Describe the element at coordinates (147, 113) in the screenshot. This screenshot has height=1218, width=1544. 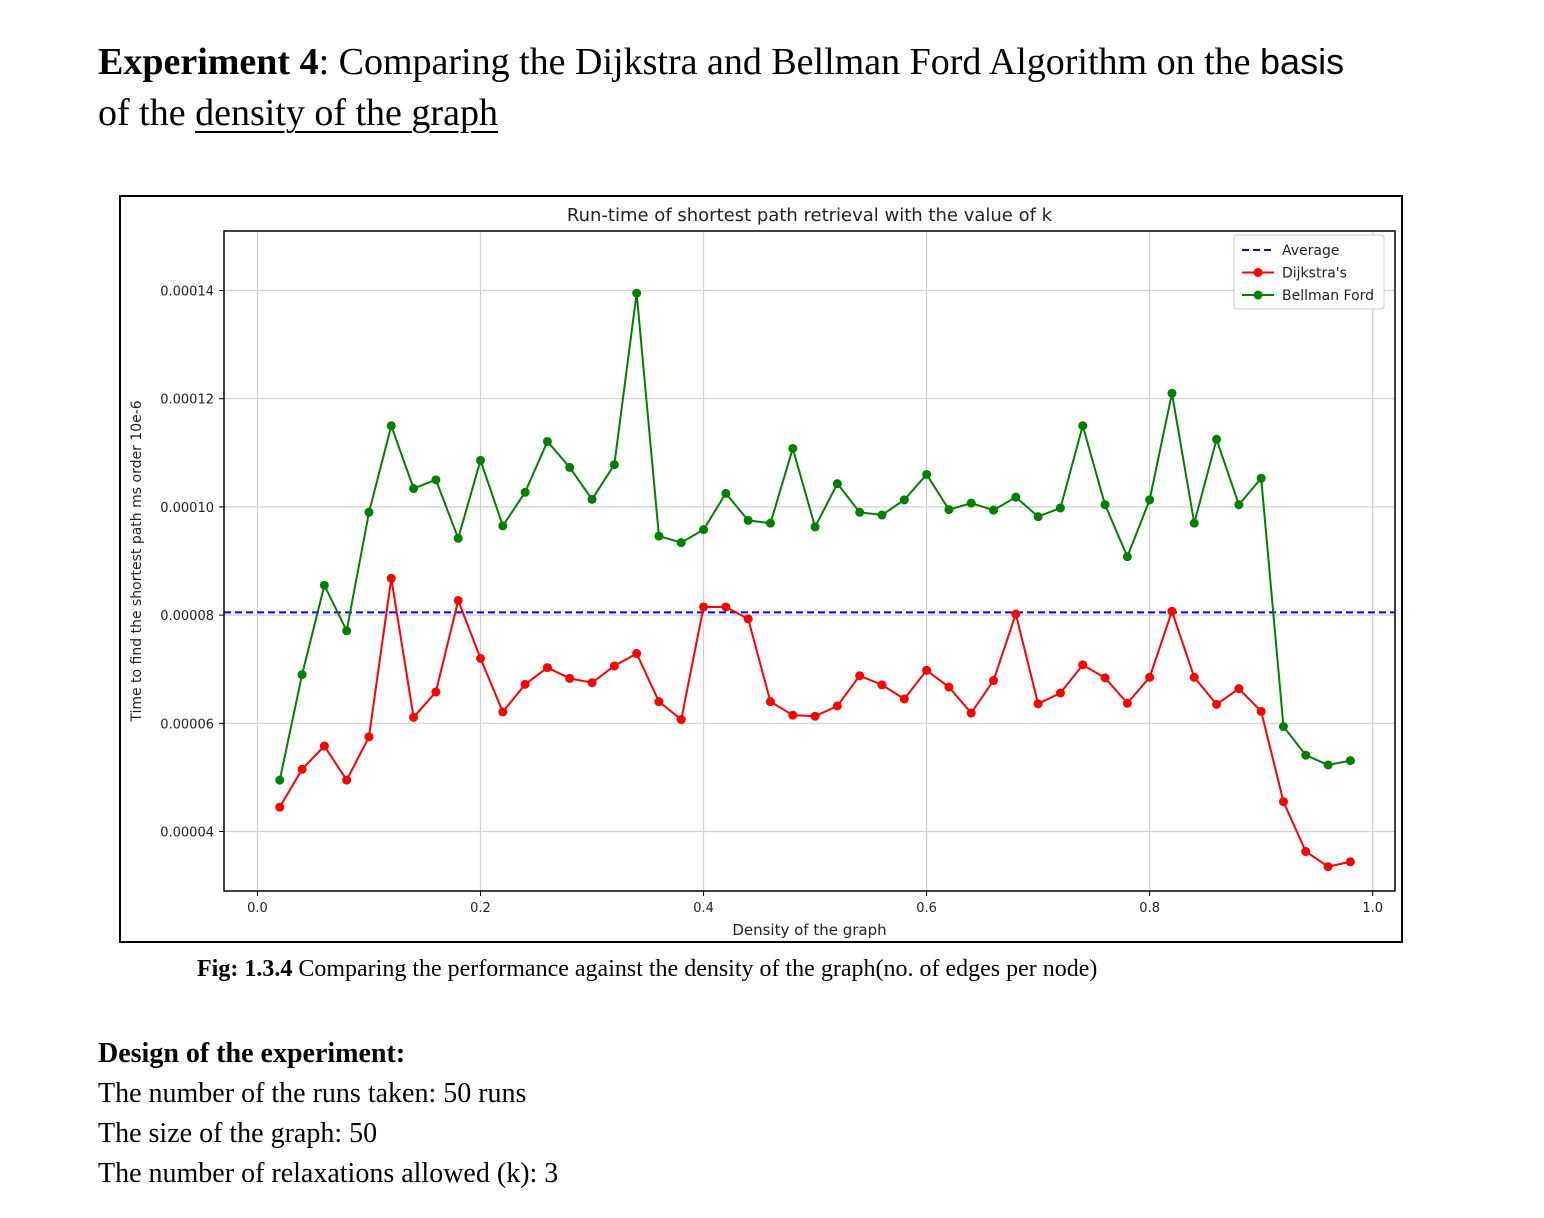
I see `heading-line2-prefix: of the` at that location.